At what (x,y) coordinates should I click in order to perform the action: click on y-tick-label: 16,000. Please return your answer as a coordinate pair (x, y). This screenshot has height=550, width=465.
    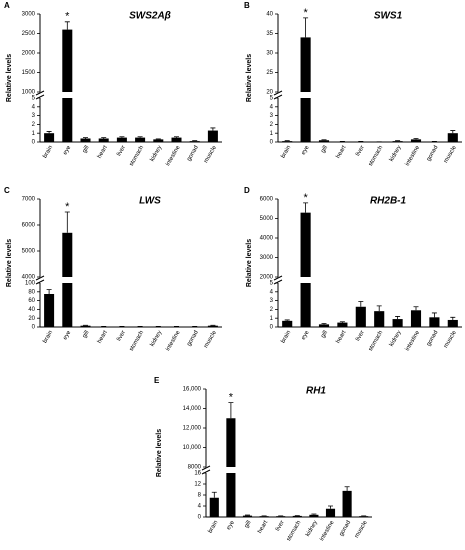
    Looking at the image, I should click on (192, 390).